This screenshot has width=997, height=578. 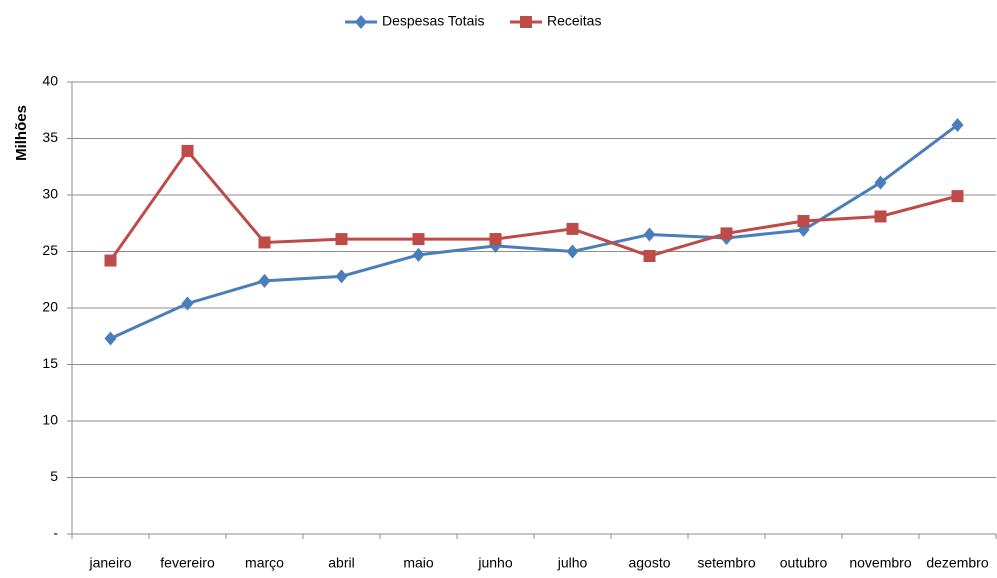 What do you see at coordinates (726, 563) in the screenshot?
I see `x-tick-label: setembro` at bounding box center [726, 563].